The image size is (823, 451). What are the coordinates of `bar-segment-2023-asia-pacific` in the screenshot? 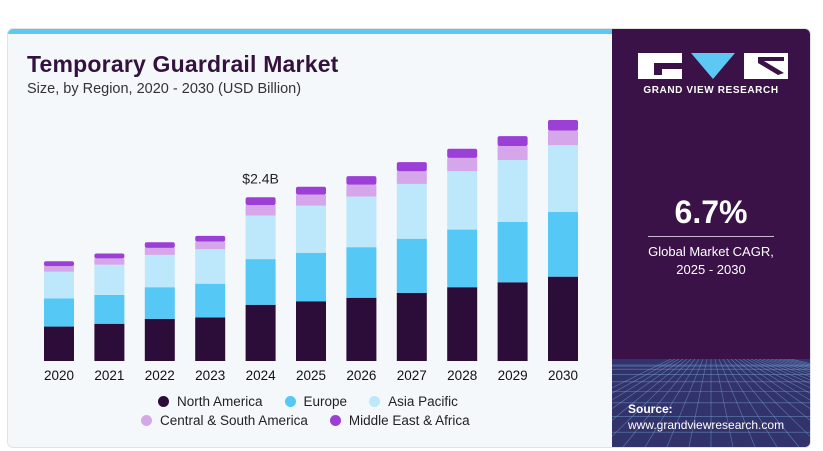 It's located at (210, 266).